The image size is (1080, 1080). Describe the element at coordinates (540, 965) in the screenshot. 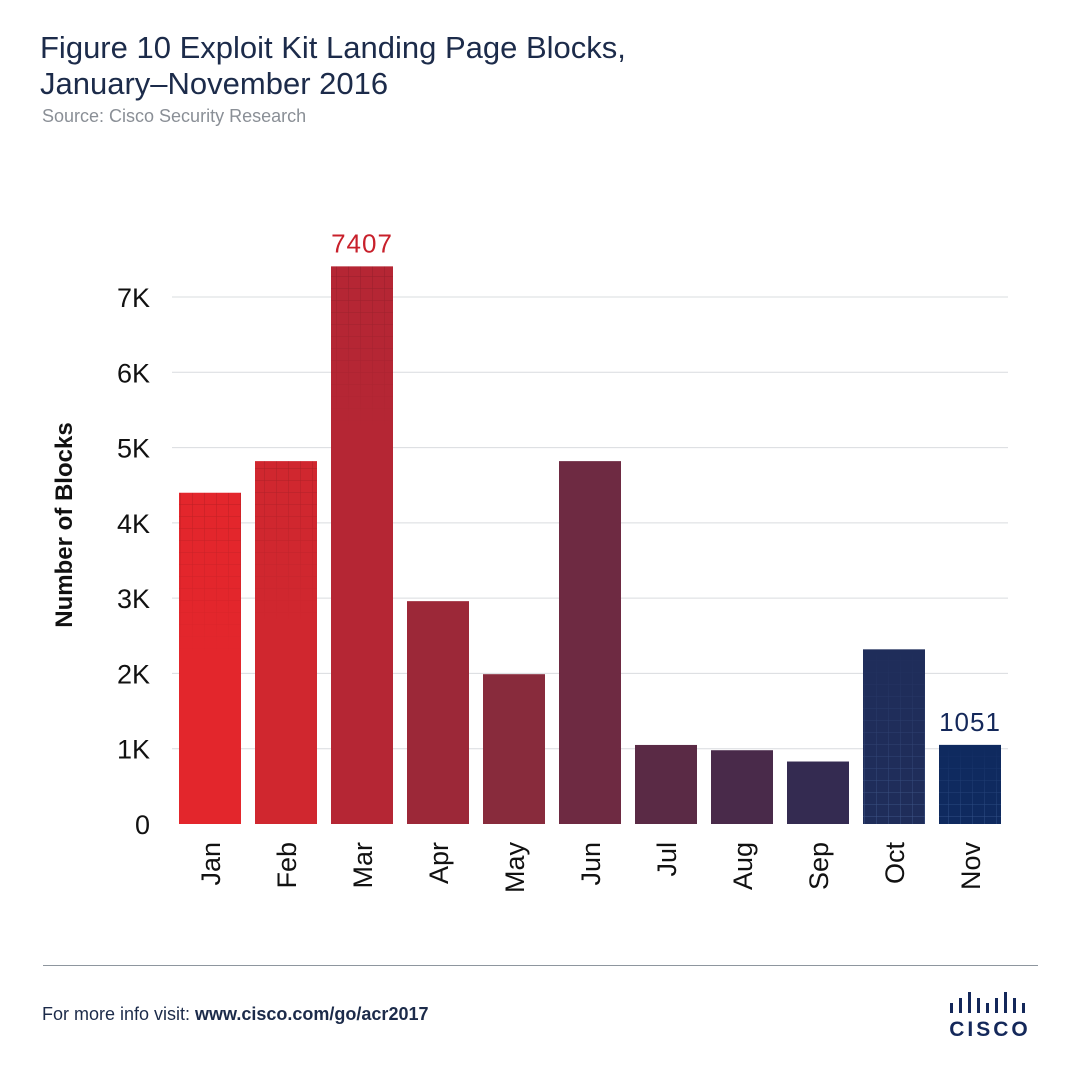

I see `footer-divider` at that location.